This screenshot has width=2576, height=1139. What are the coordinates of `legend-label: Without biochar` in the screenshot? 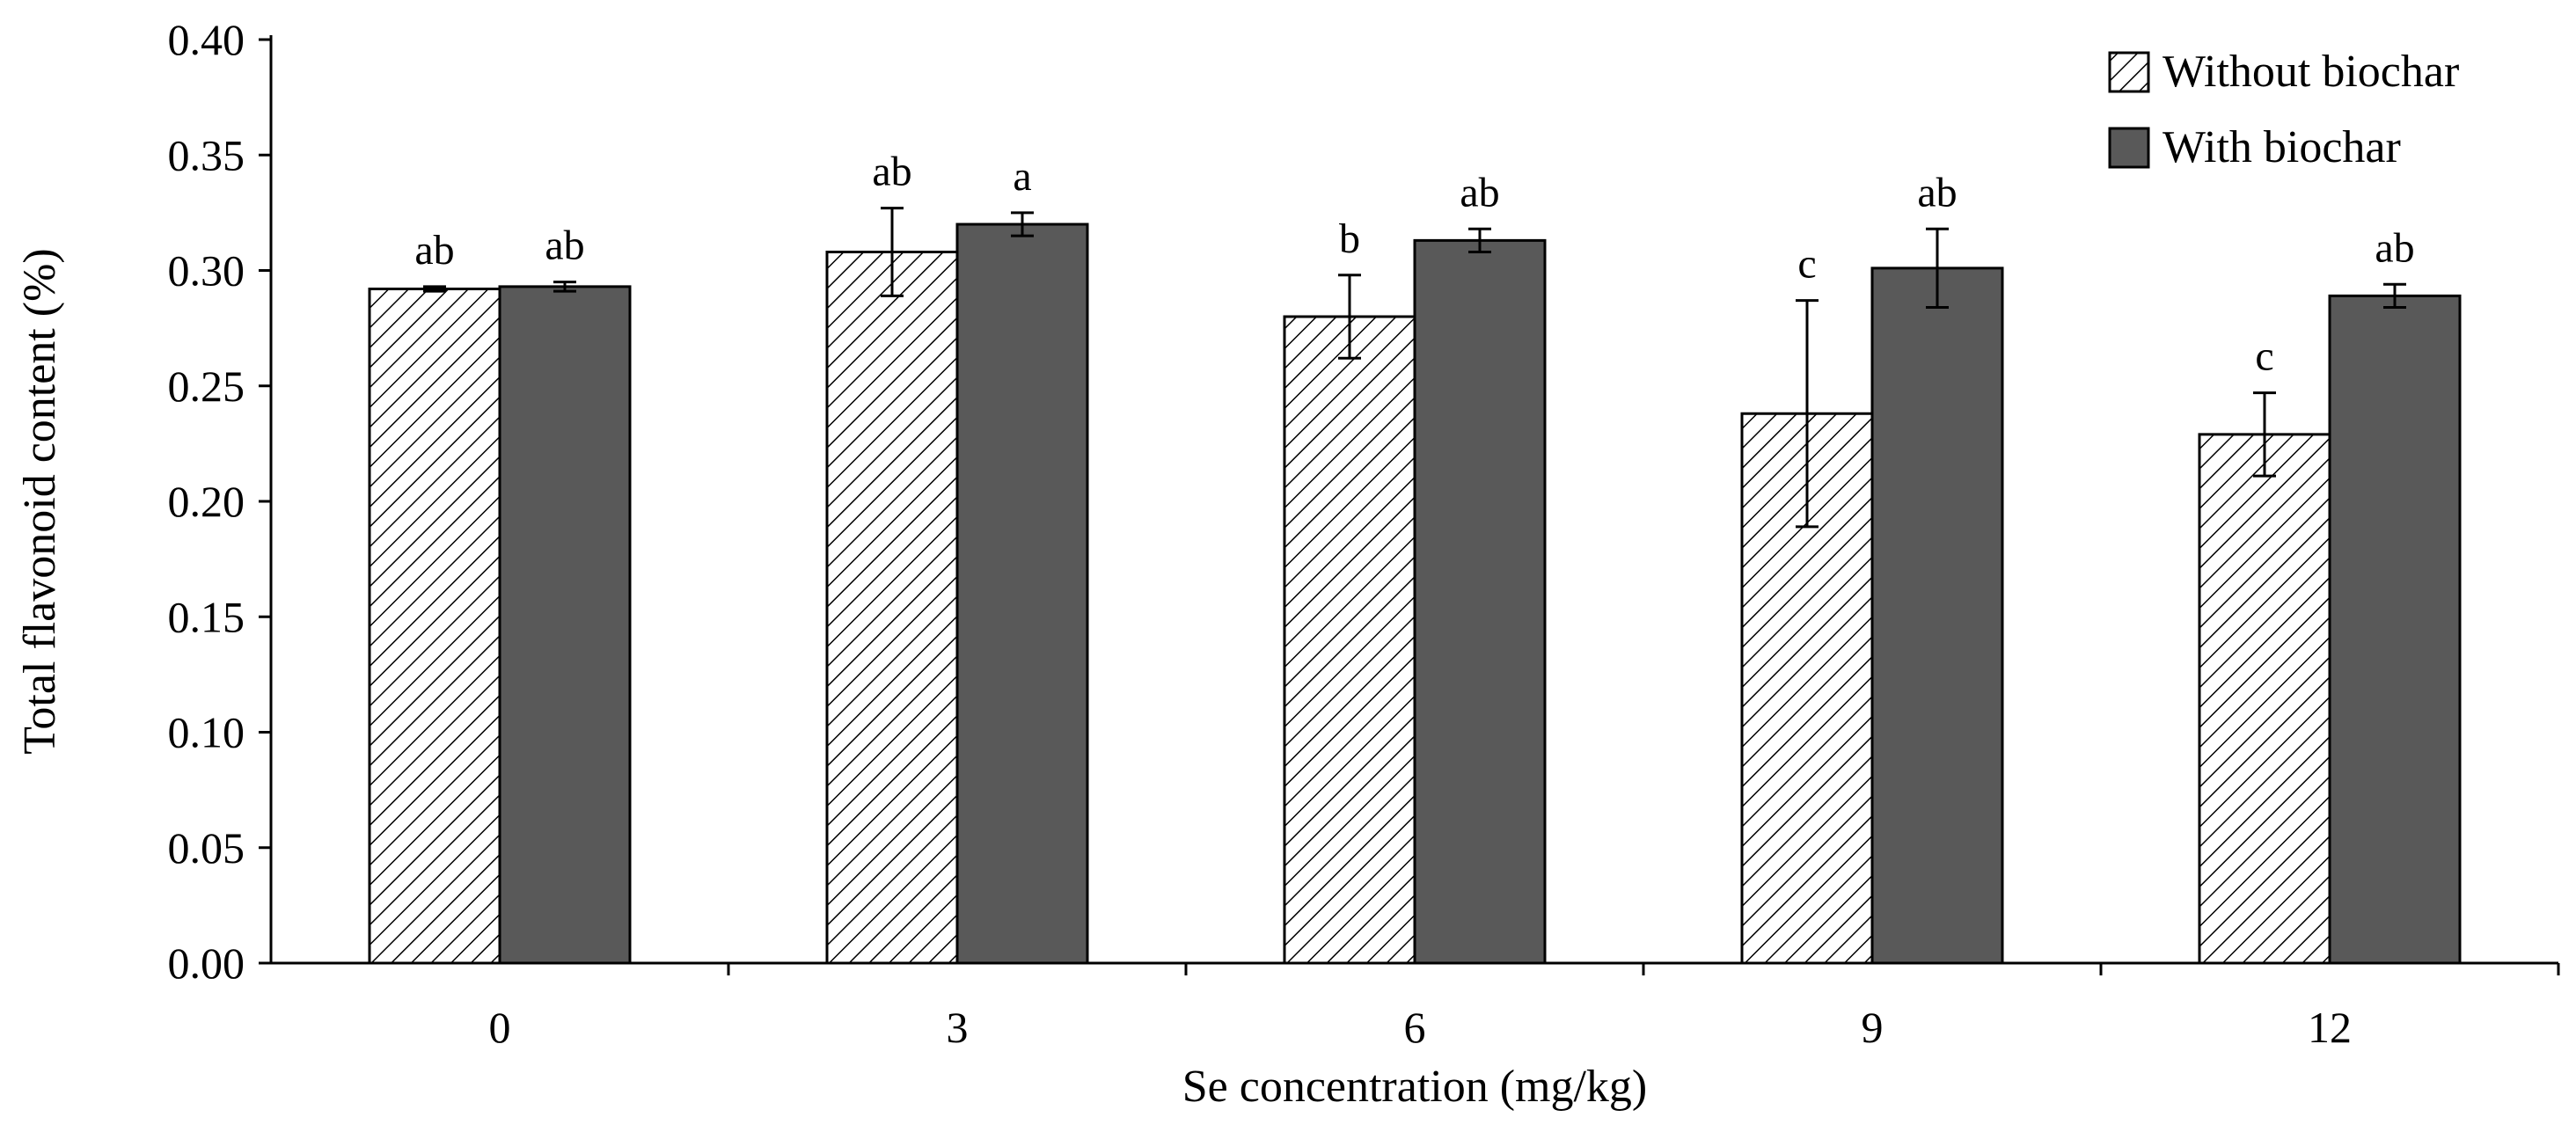 It's located at (2311, 72).